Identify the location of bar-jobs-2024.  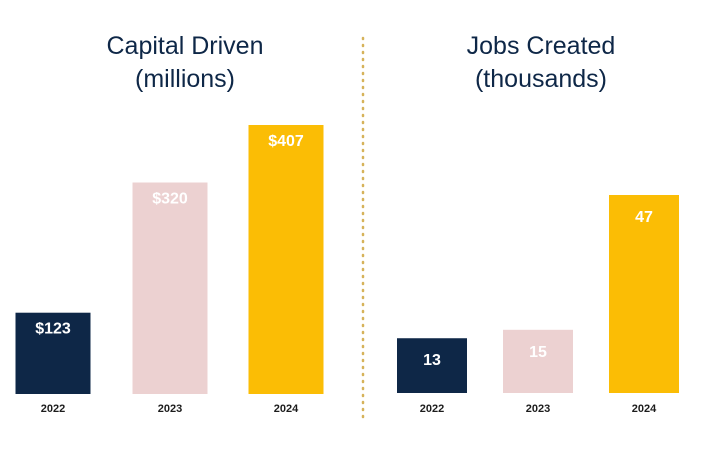
(644, 294).